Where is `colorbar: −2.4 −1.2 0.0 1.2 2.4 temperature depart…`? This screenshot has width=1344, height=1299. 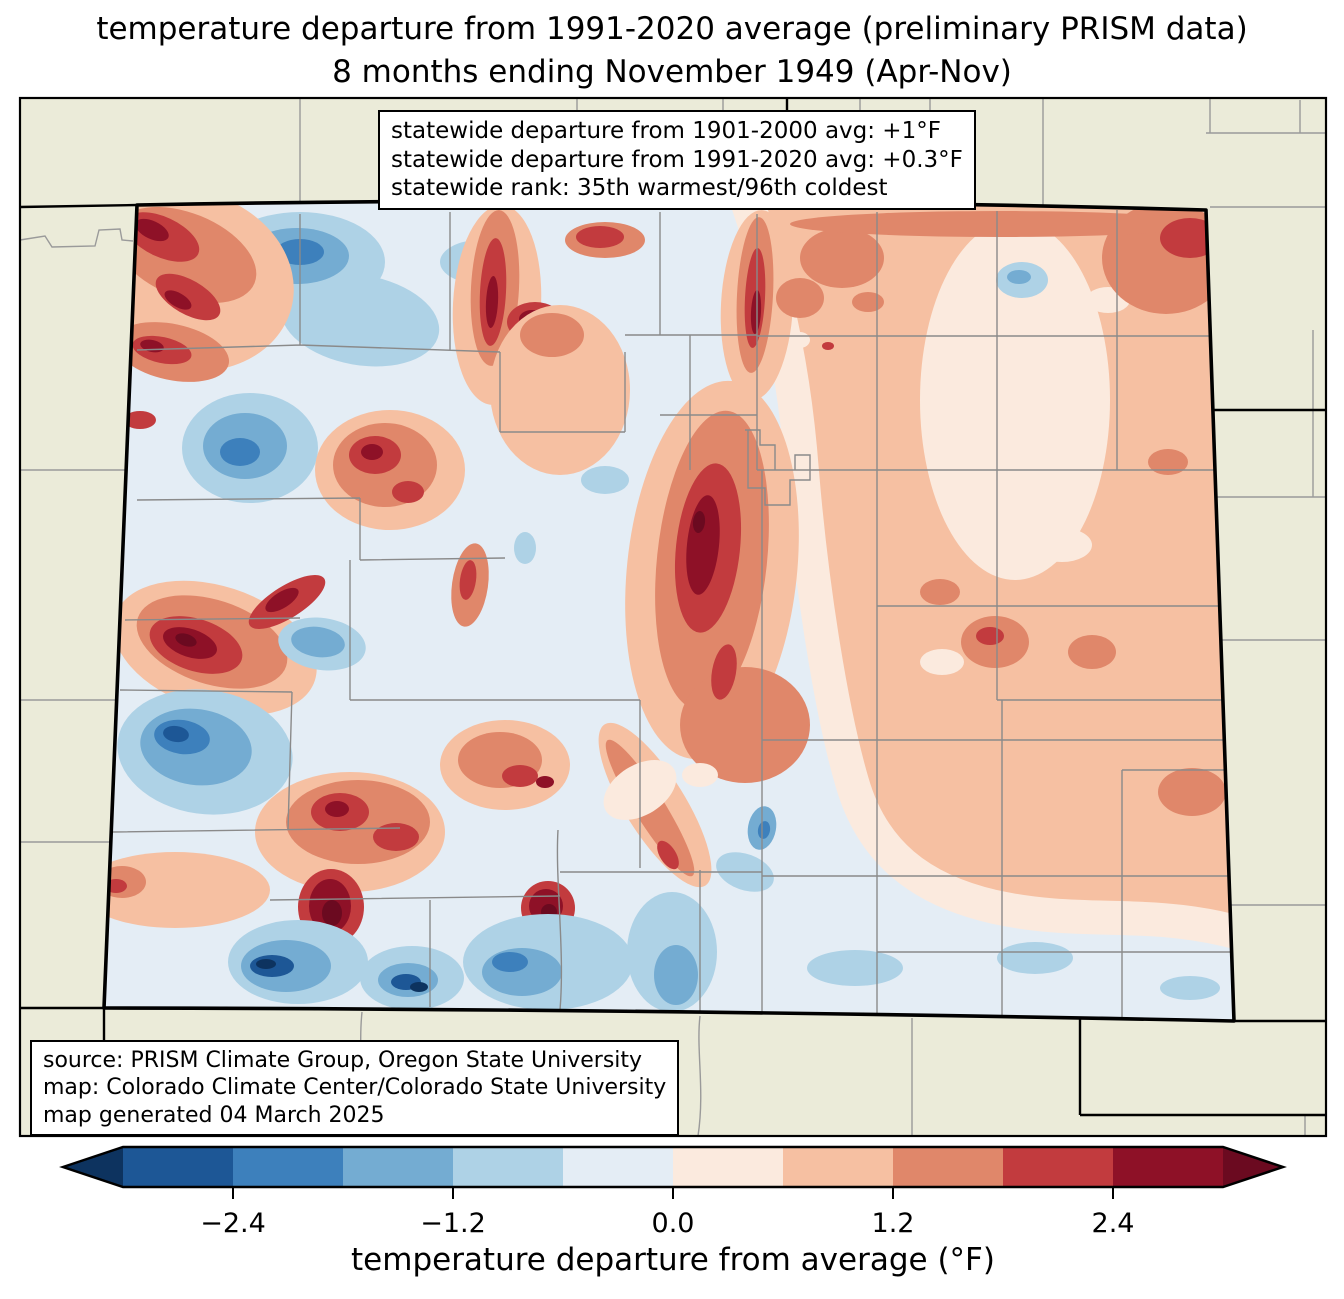
colorbar: −2.4 −1.2 0.0 1.2 2.4 temperature depart… is located at coordinates (673, 1211).